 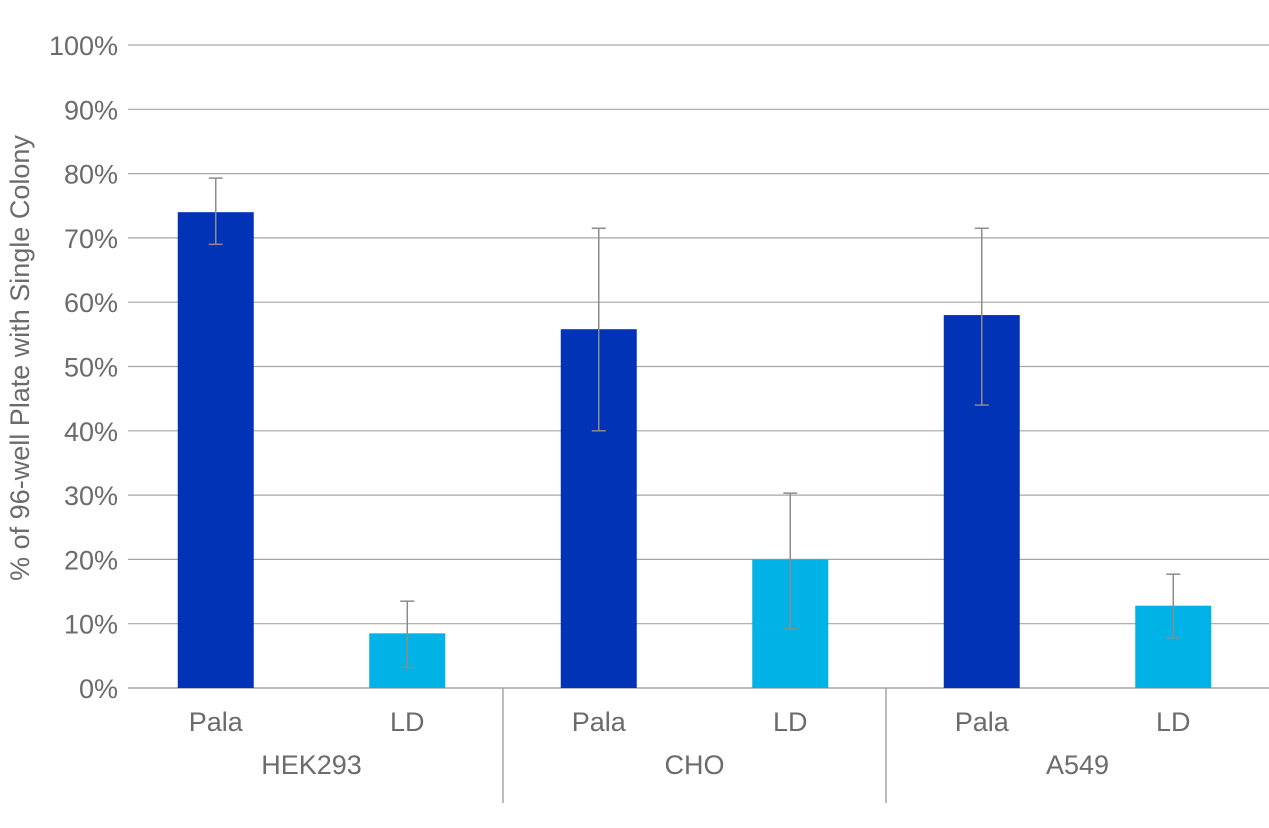 I want to click on x-axis-labels: Pala LD HEK293 Pala LD CHO Pala LD A549, so click(x=690, y=745).